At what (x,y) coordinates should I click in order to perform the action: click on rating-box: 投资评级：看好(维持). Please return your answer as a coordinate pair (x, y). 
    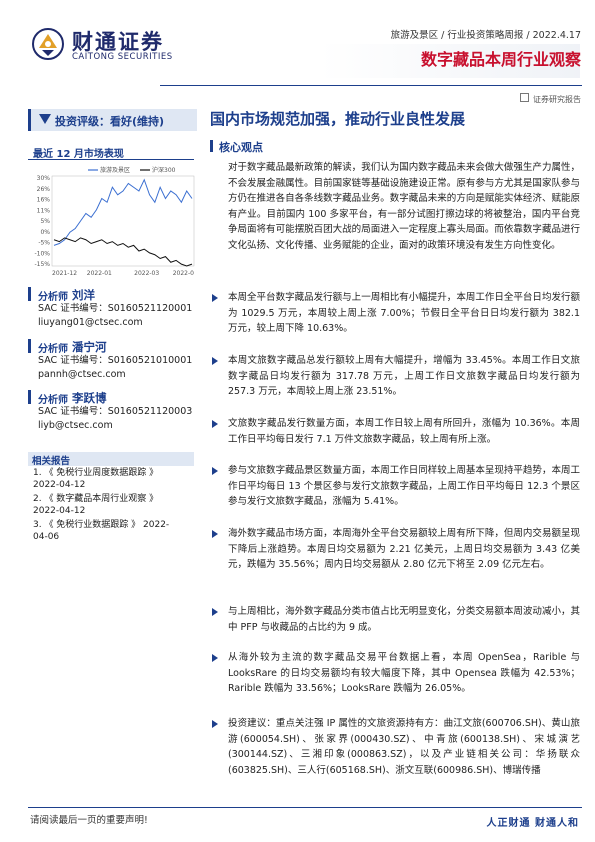
    Looking at the image, I should click on (112, 120).